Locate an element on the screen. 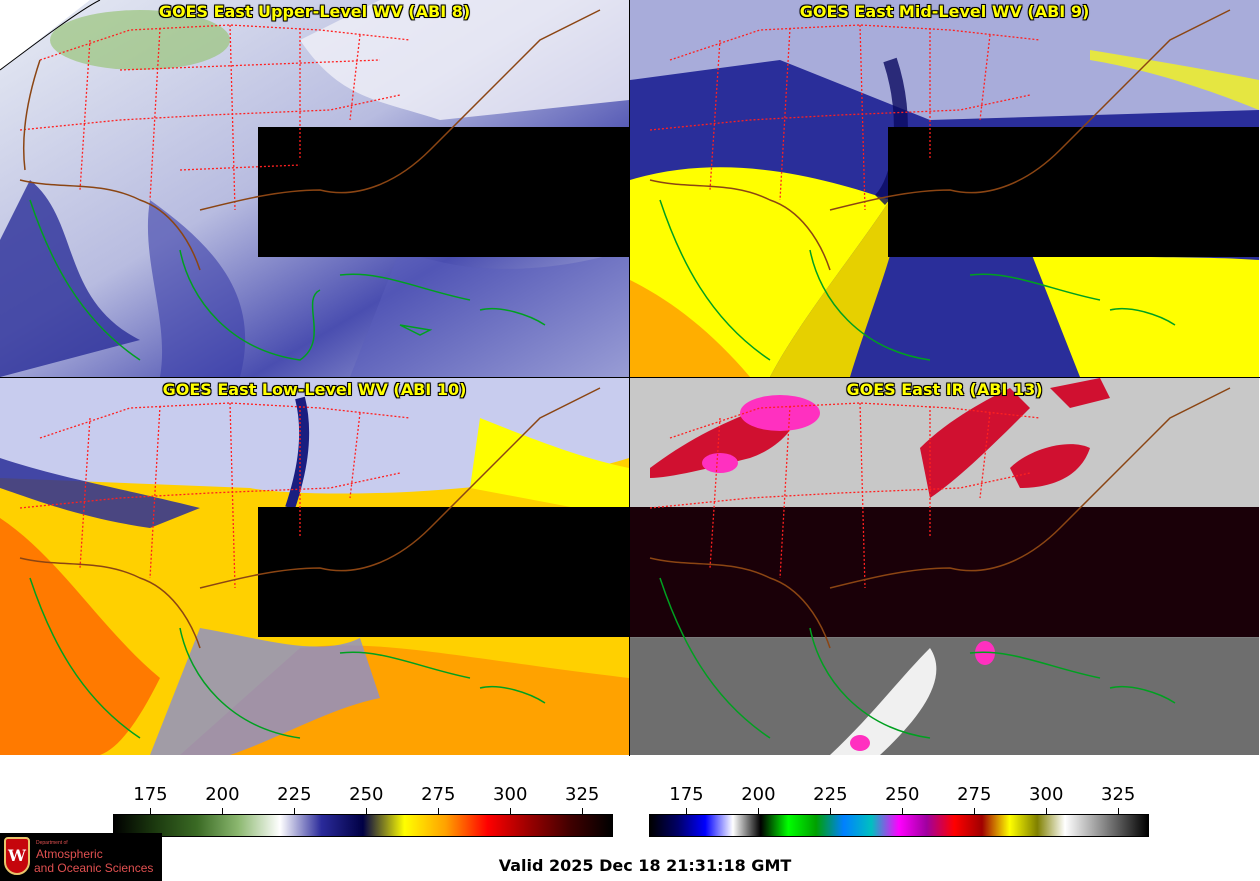  ir-tick-label: 225 is located at coordinates (830, 794).